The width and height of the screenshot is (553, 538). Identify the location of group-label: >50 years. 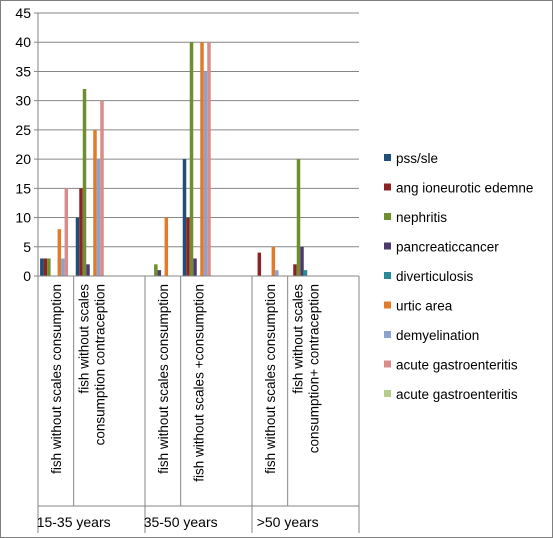
(288, 522).